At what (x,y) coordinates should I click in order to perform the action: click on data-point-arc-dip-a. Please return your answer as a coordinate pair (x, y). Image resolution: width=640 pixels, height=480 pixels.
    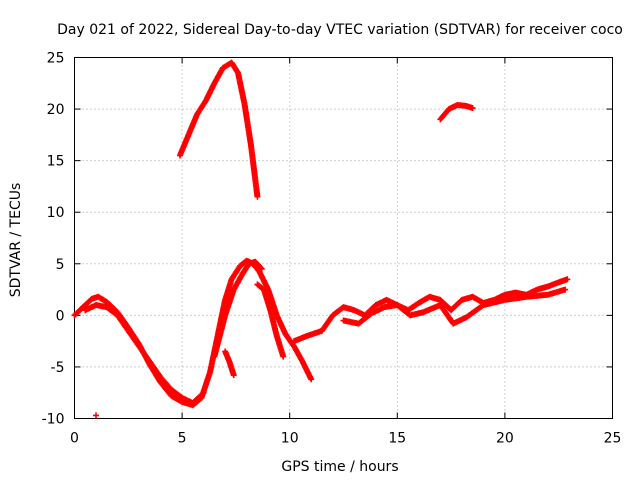
    Looking at the image, I should click on (283, 356).